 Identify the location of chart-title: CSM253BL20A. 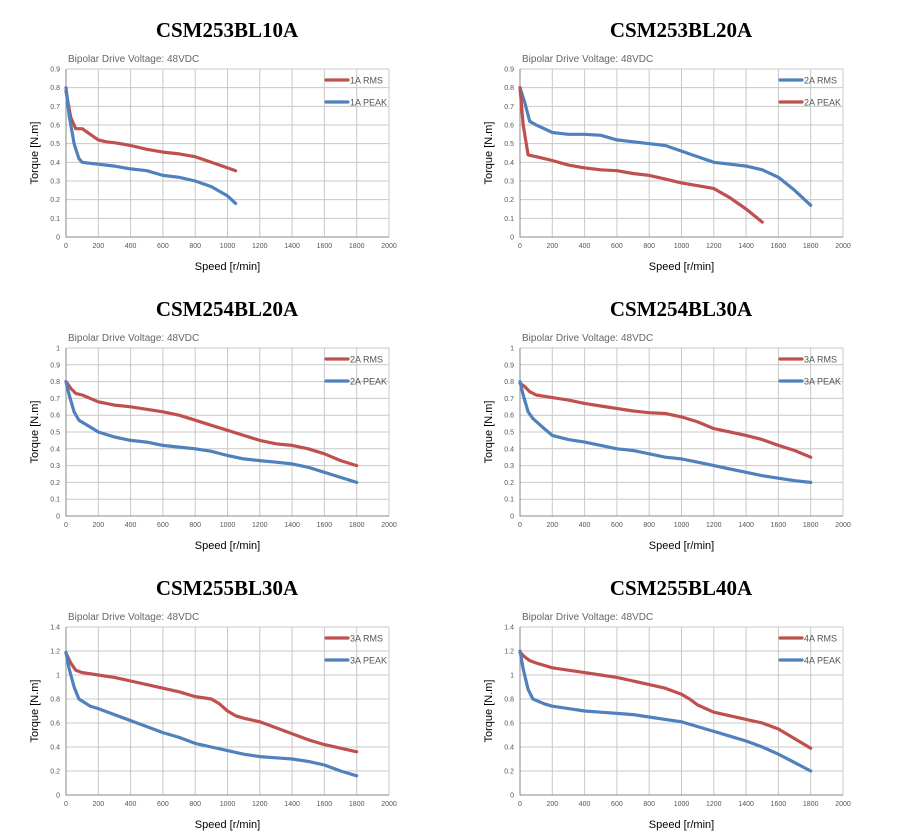
(681, 30).